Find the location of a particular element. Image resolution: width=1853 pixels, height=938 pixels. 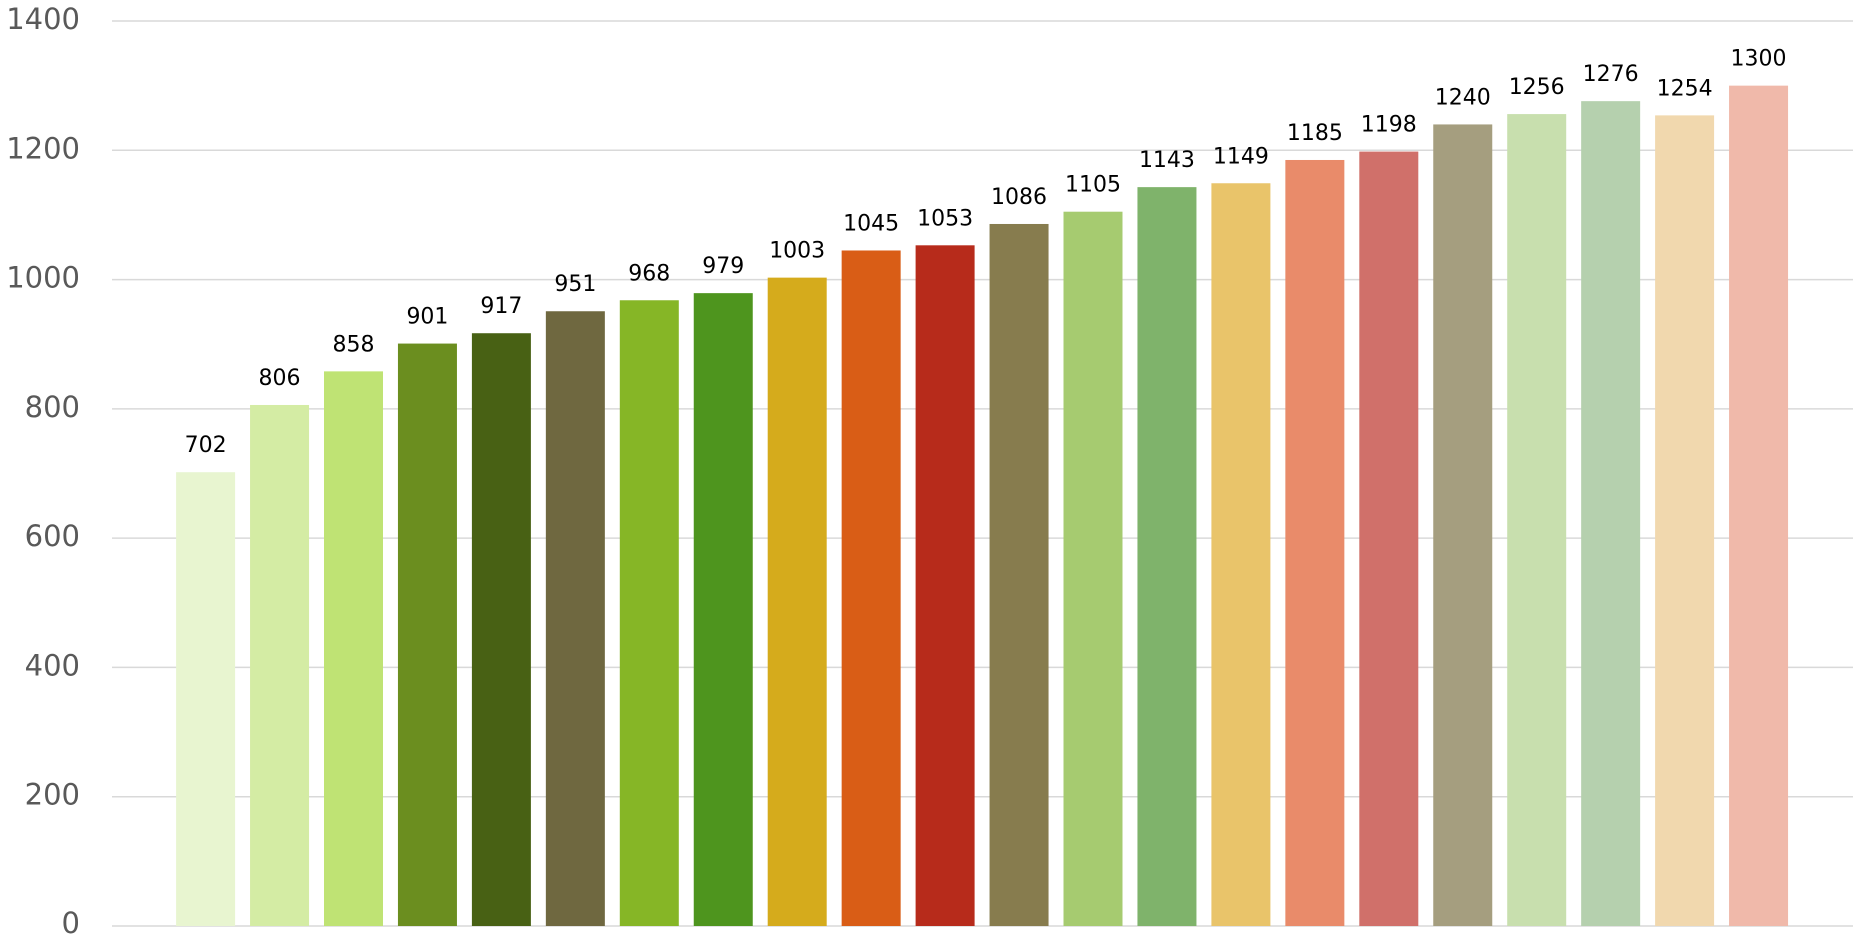

value-label: 1198 is located at coordinates (1389, 125).